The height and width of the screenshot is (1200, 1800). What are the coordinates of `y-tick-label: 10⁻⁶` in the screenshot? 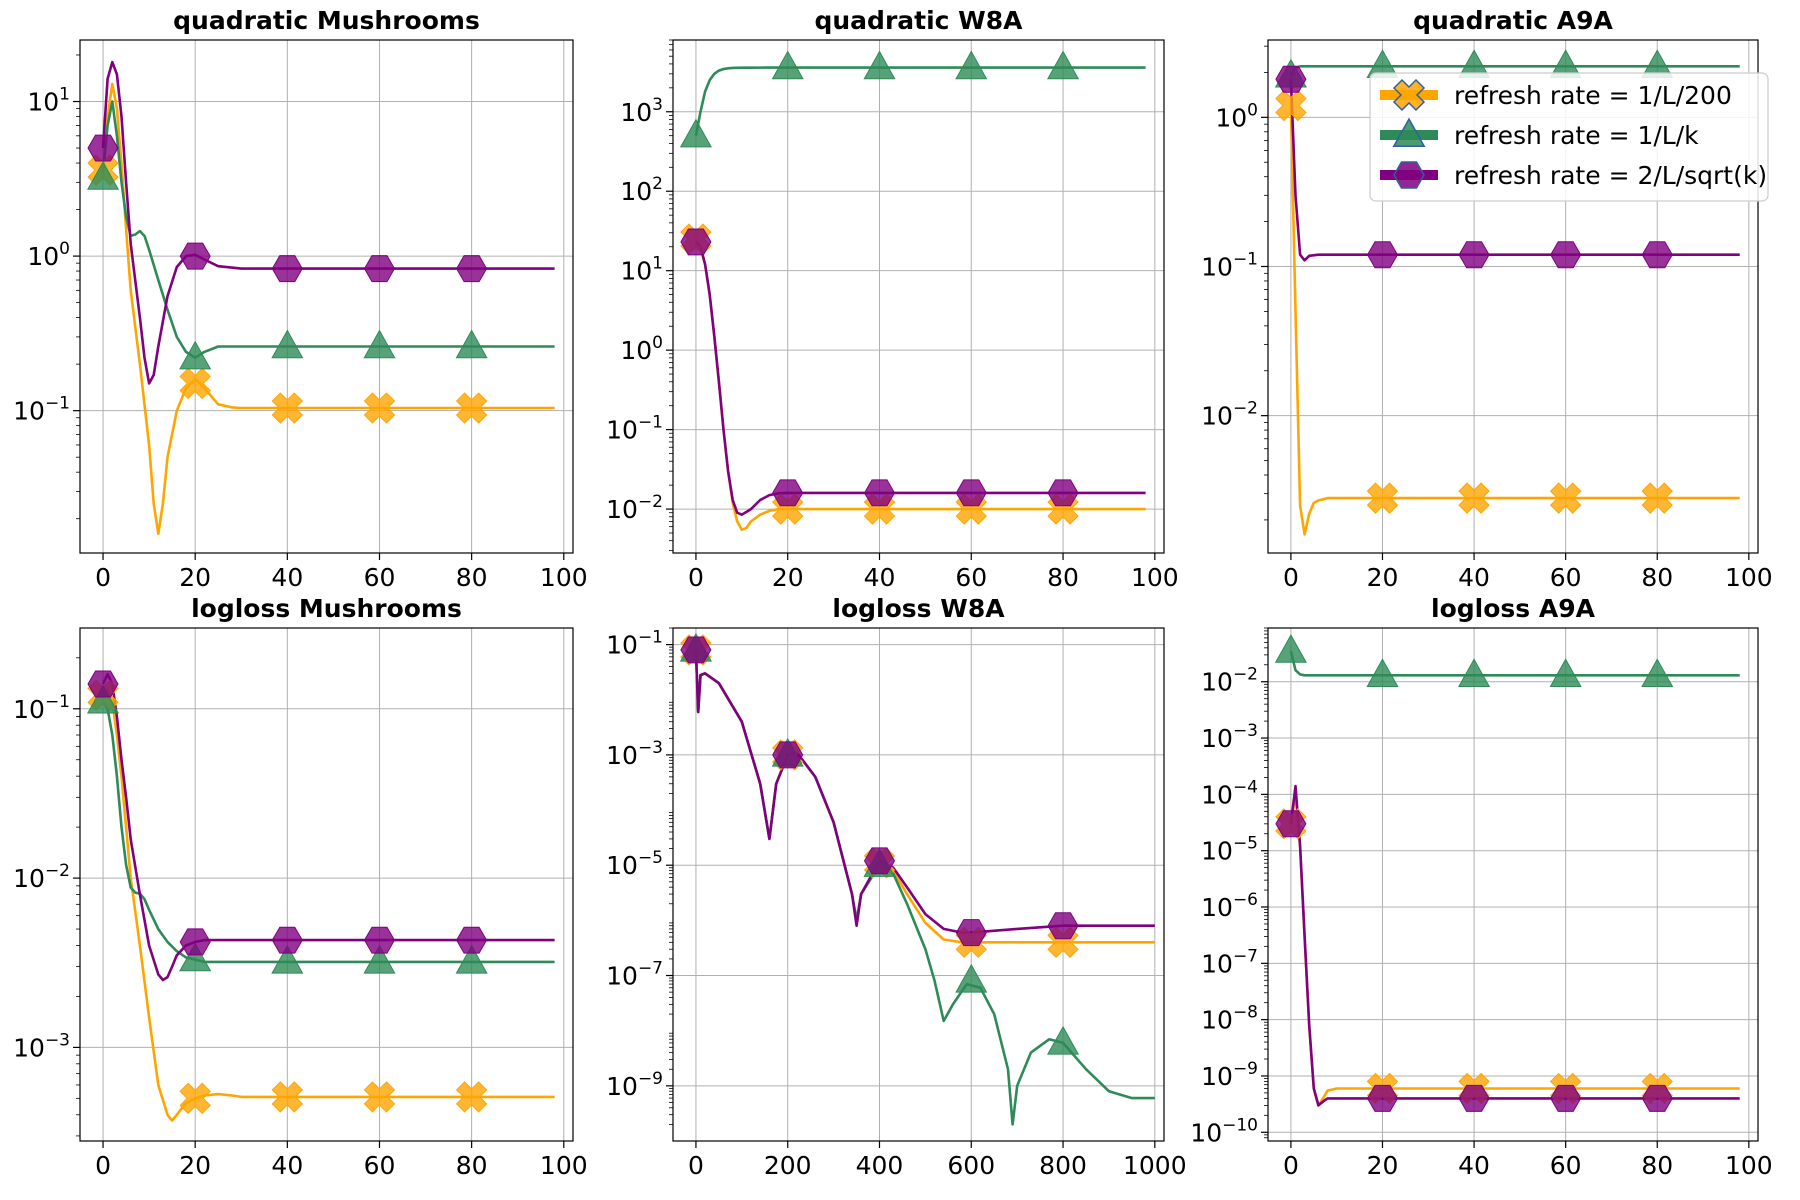 It's located at (1229, 906).